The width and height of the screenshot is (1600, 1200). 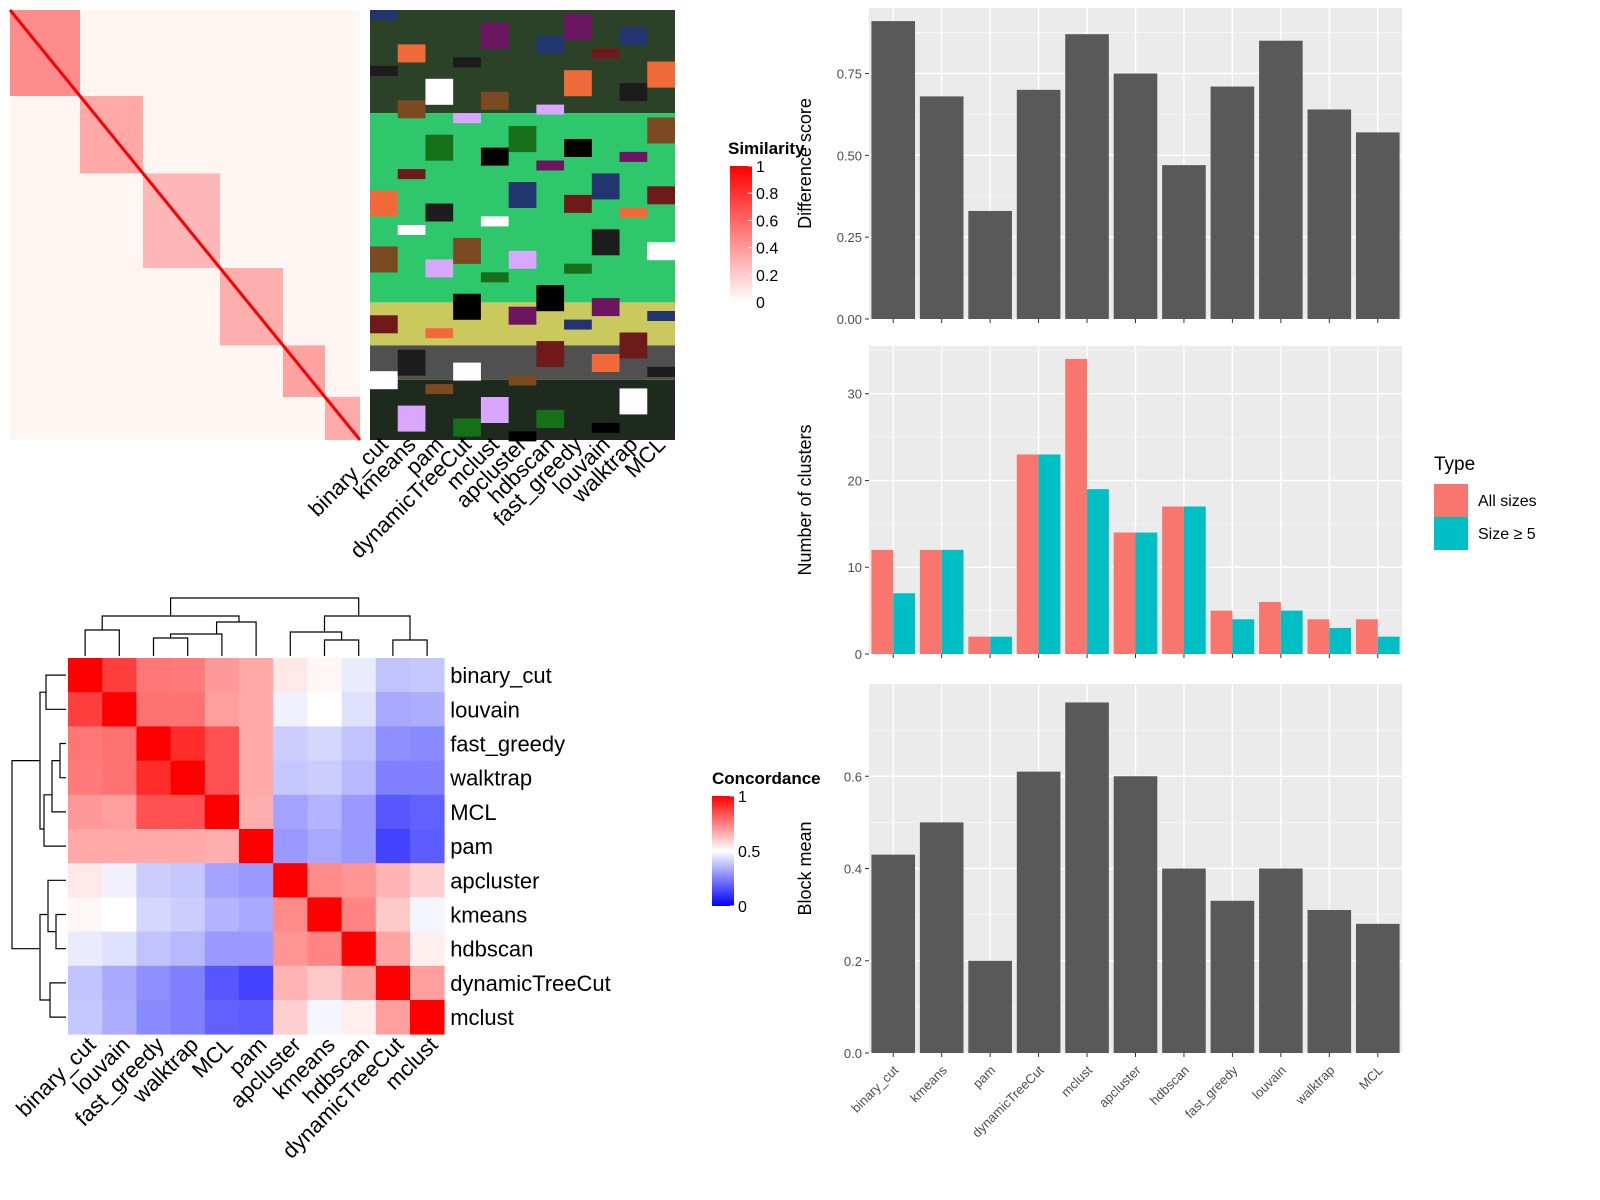 I want to click on x-tick-label: apcluster, so click(x=1120, y=1086).